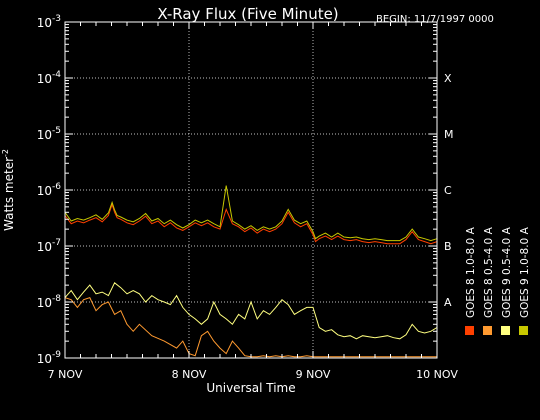 This screenshot has width=540, height=420. I want to click on flare-class-label: B, so click(448, 246).